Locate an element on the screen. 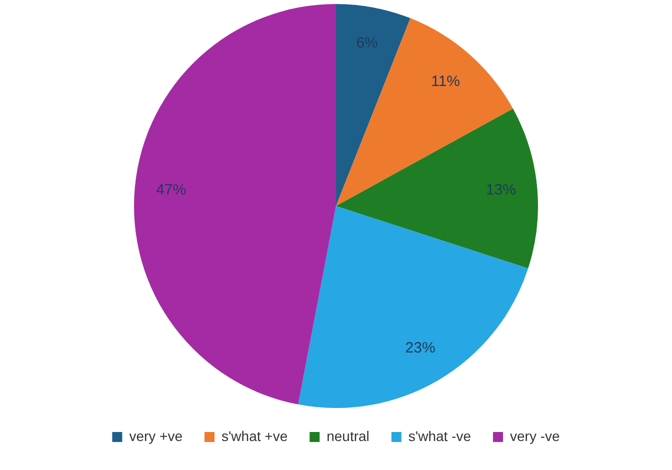  data-label: 13% is located at coordinates (501, 190).